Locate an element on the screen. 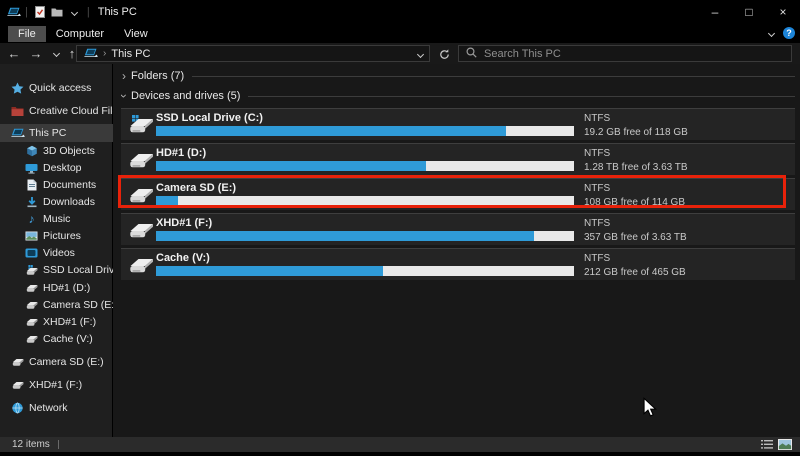 This screenshot has height=456, width=800. search-box is located at coordinates (625, 53).